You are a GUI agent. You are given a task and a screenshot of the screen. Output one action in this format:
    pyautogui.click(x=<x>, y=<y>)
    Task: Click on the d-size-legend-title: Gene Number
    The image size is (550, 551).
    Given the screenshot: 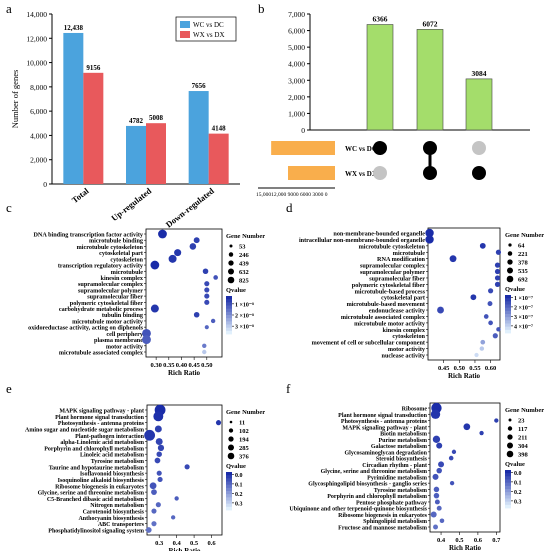 What is the action you would take?
    pyautogui.click(x=524, y=235)
    